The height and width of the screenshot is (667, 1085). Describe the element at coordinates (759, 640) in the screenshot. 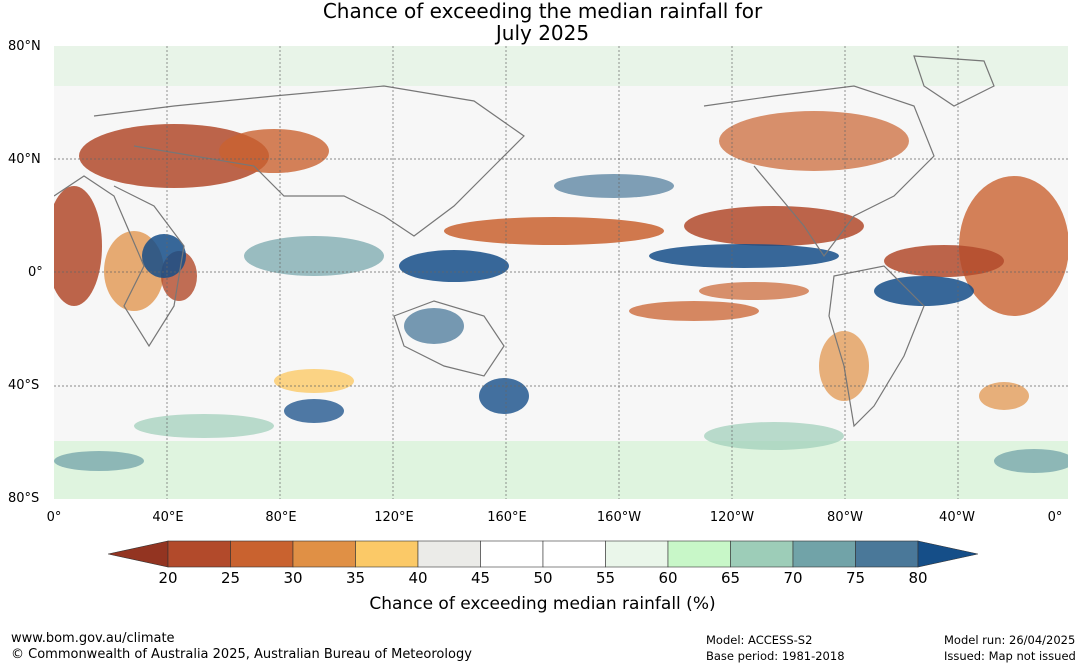

I see `footer-model: Model: ACCESS-S2` at that location.